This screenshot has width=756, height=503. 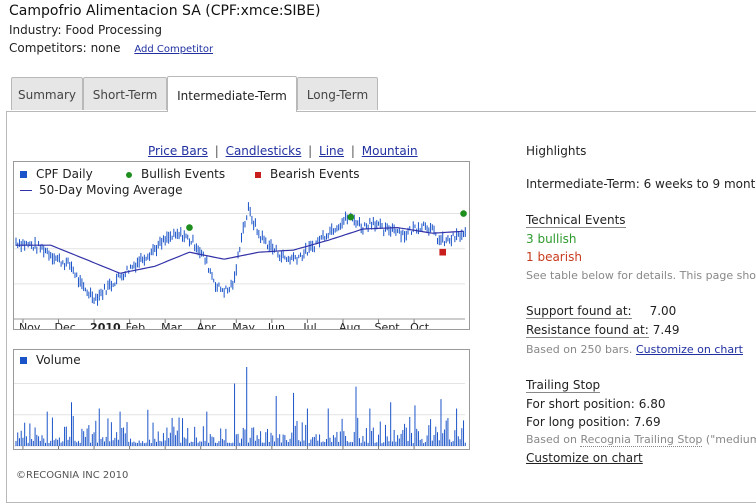 What do you see at coordinates (243, 325) in the screenshot?
I see `x-tick-label: May` at bounding box center [243, 325].